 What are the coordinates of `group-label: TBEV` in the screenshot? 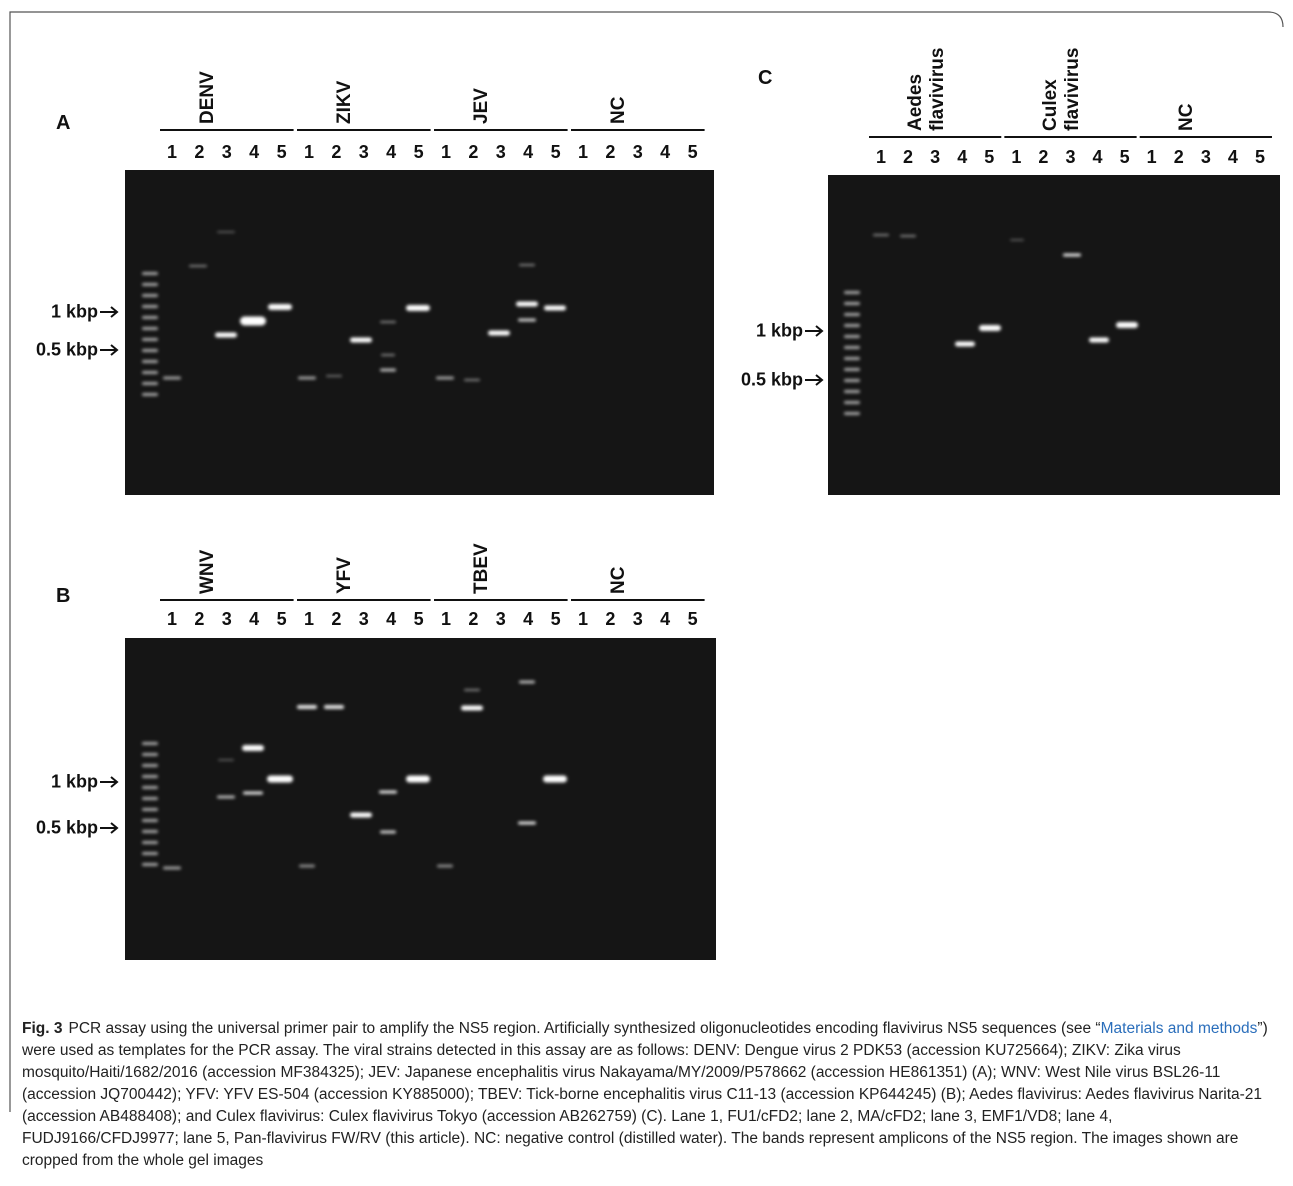 It's located at (481, 568).